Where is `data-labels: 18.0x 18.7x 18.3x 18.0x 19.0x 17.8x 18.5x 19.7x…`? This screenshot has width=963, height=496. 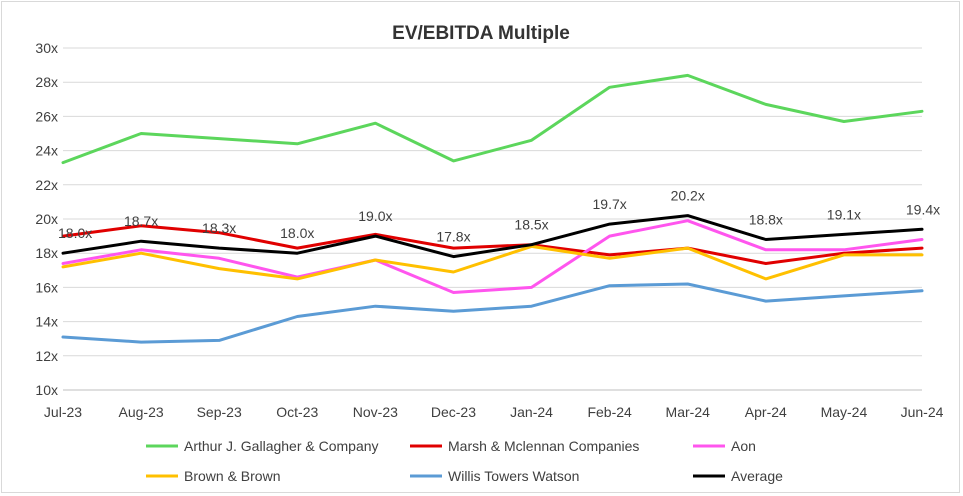
data-labels: 18.0x 18.7x 18.3x 18.0x 19.0x 17.8x 18.5x 19.7x… is located at coordinates (499, 216).